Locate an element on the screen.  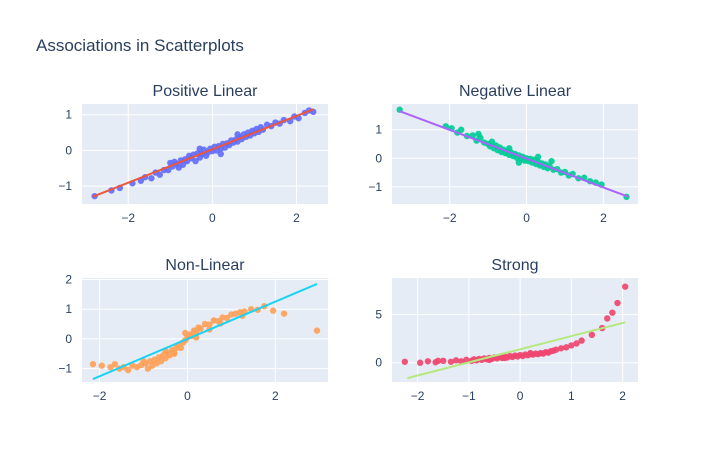
subplot-3: −2 0 2 −1 0 1 2 Non-Linear is located at coordinates (193, 330).